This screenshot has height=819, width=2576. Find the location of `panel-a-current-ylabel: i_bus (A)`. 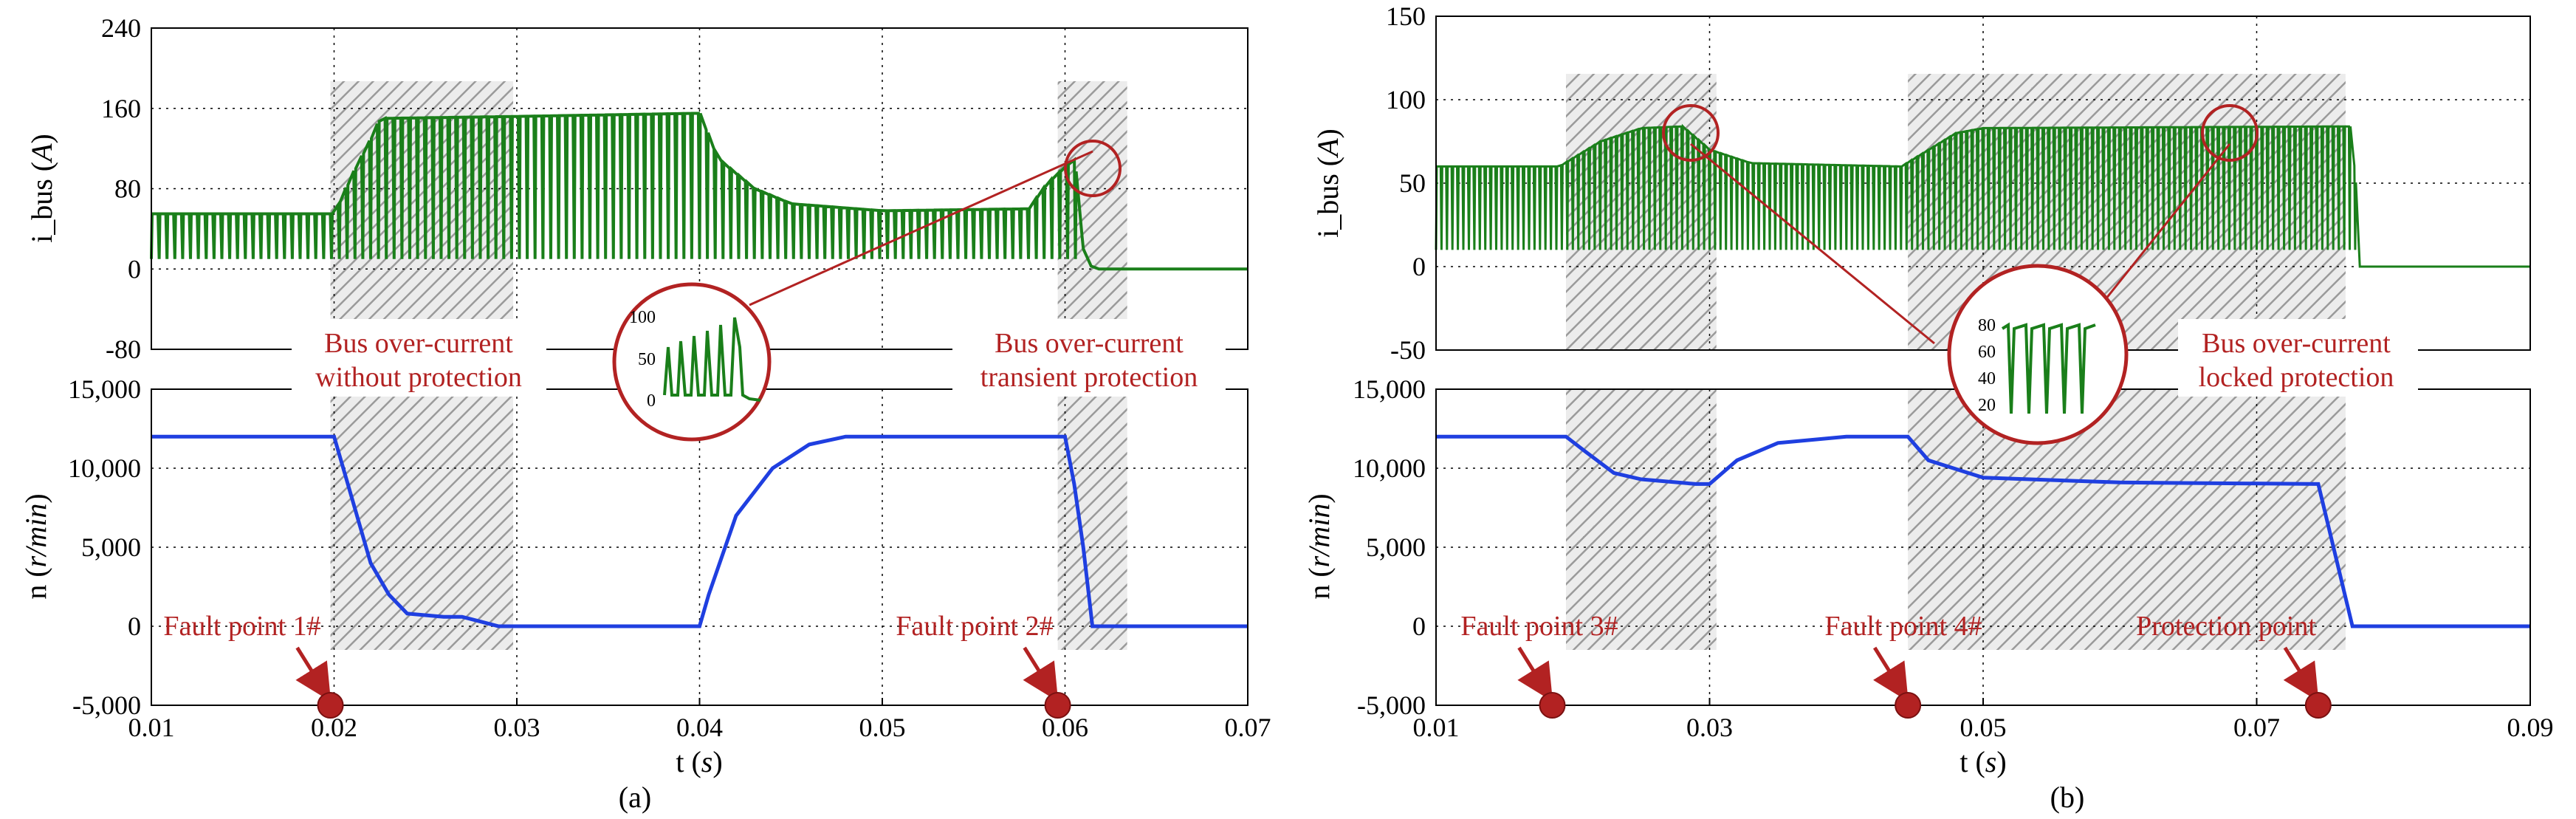

panel-a-current-ylabel: i_bus (A) is located at coordinates (41, 188).